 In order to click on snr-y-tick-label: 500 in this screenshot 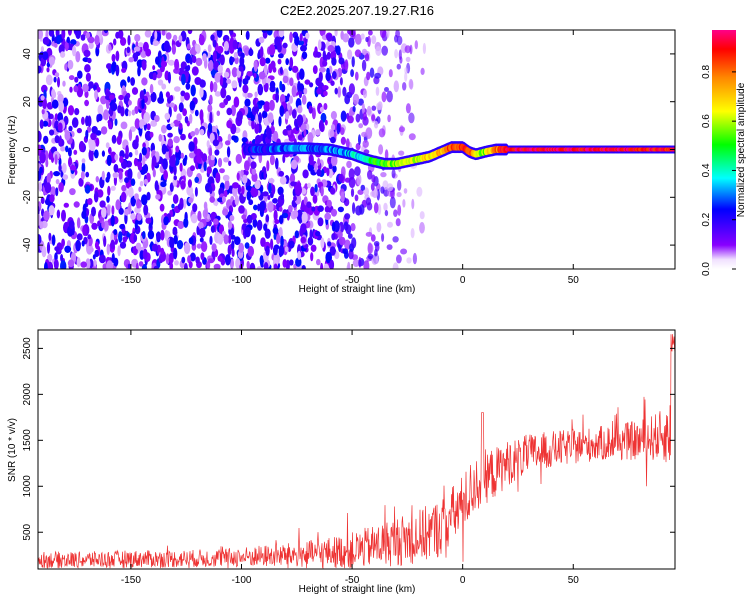, I will do `click(27, 531)`.